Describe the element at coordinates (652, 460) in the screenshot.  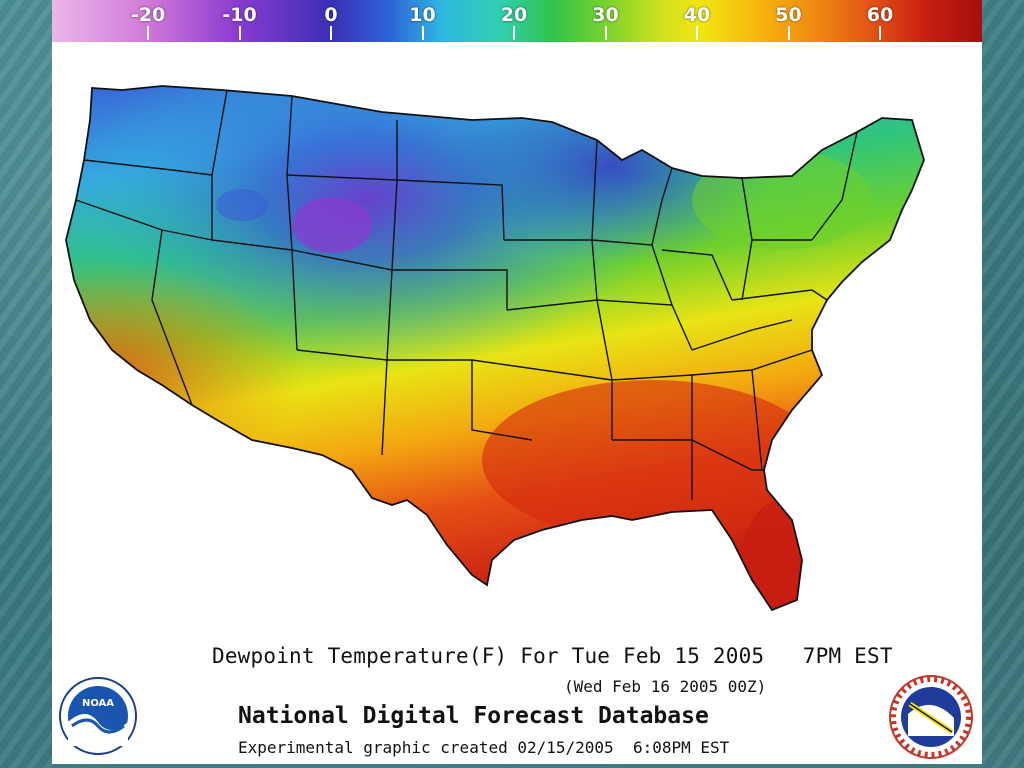
I see `southeast-warm-region` at that location.